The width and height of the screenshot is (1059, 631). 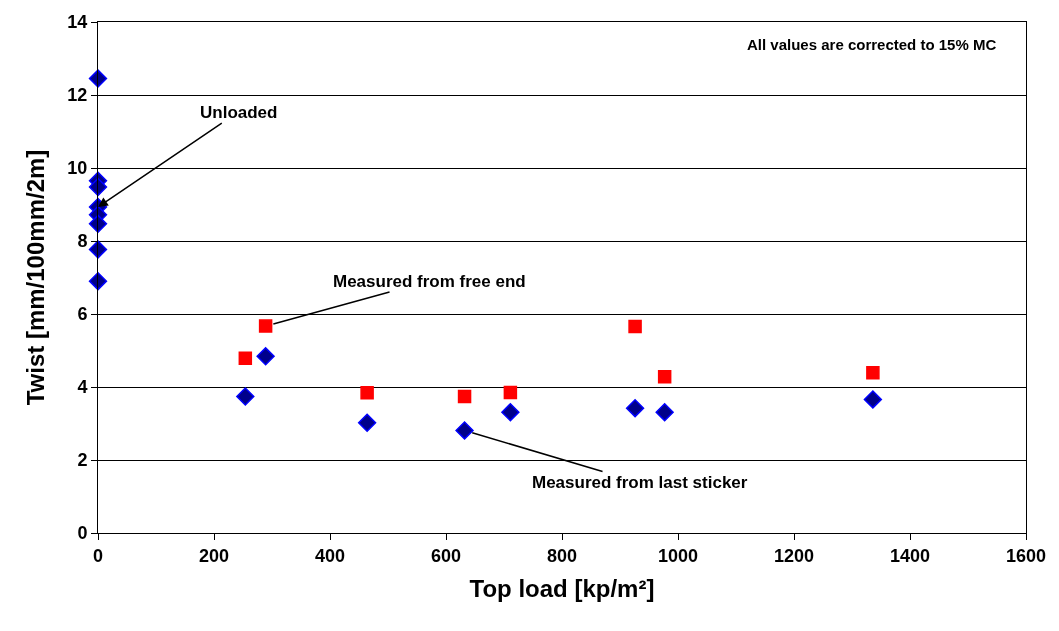 I want to click on y-tick-label: 0, so click(x=82, y=533).